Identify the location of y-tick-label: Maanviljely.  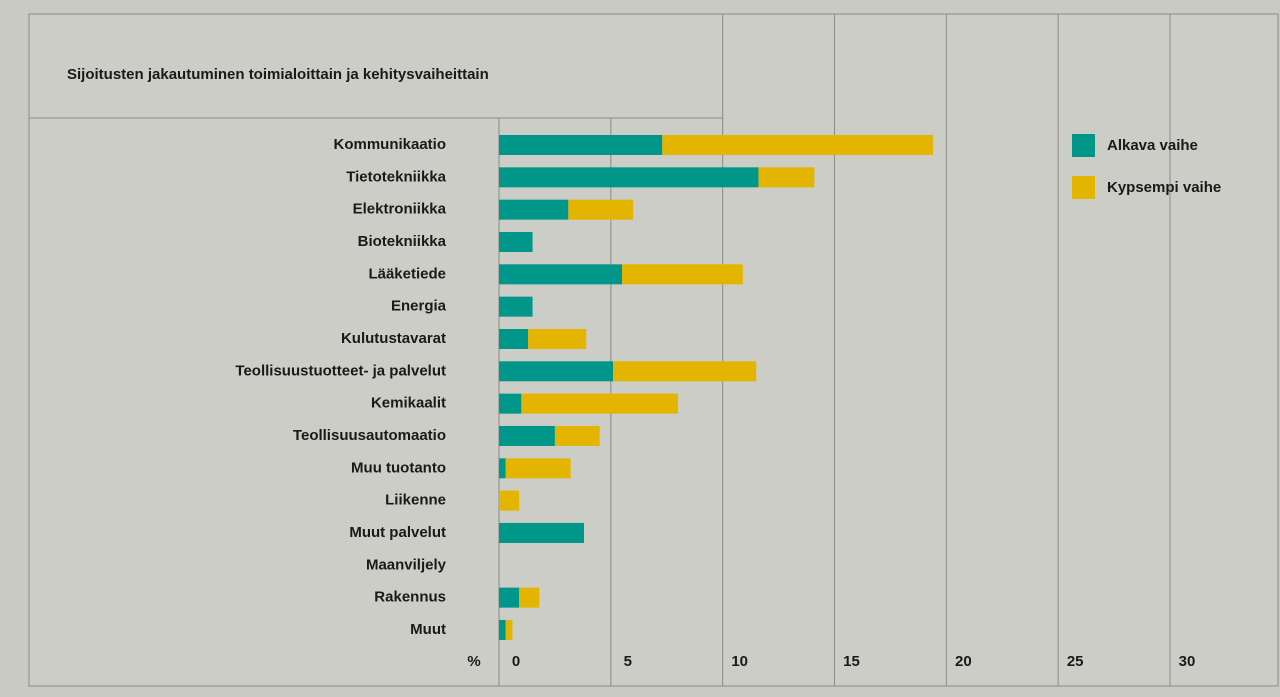
(406, 564).